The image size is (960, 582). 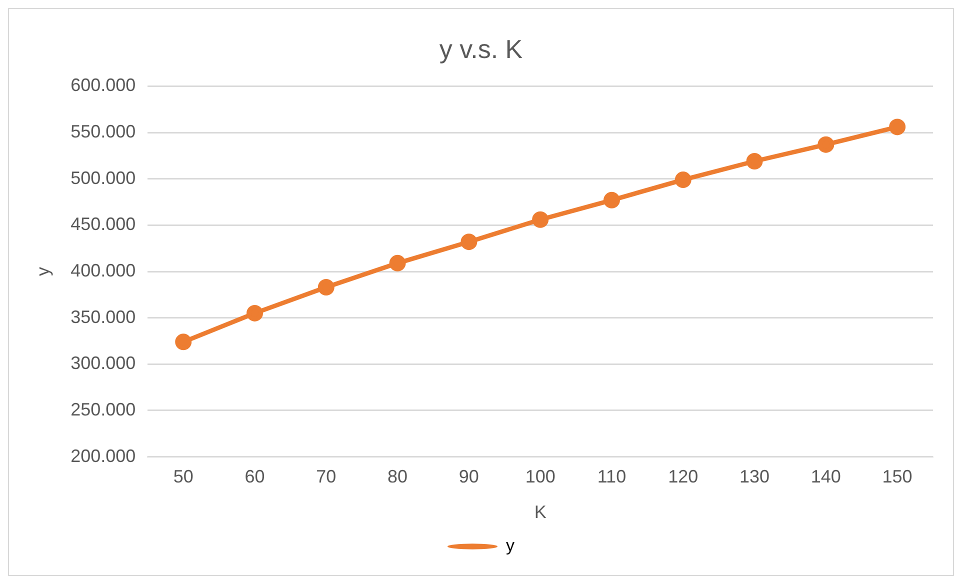 What do you see at coordinates (103, 363) in the screenshot?
I see `y-tick-label: 300.000` at bounding box center [103, 363].